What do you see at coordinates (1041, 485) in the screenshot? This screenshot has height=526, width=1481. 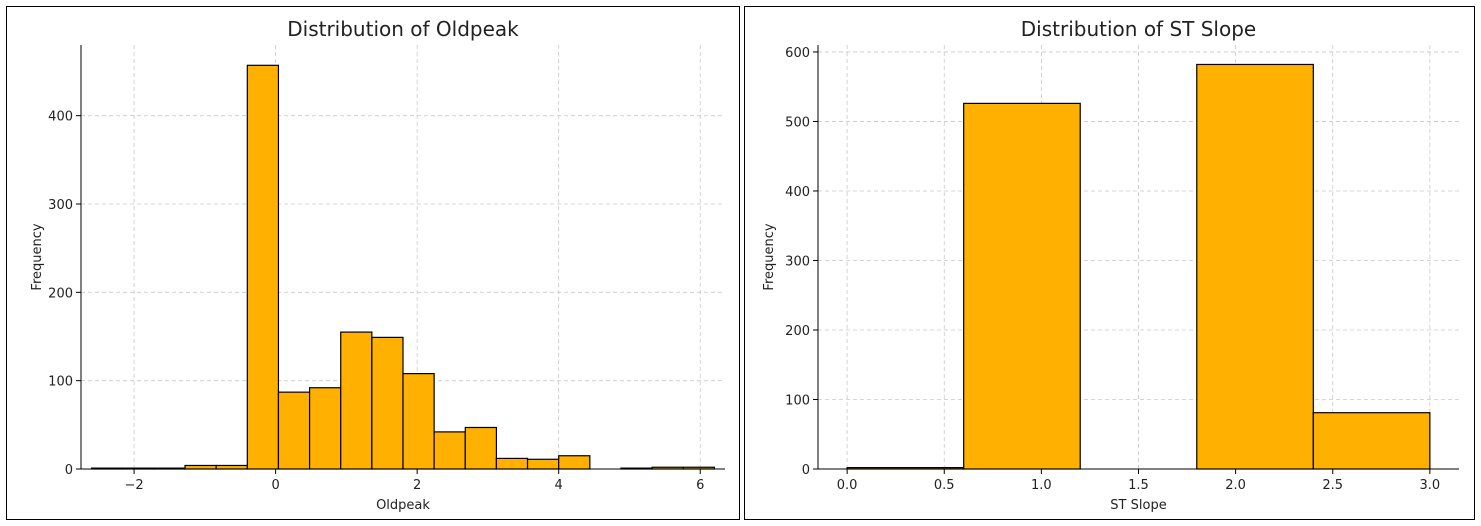 I see `st-slope-x-tick-label: 1.0` at bounding box center [1041, 485].